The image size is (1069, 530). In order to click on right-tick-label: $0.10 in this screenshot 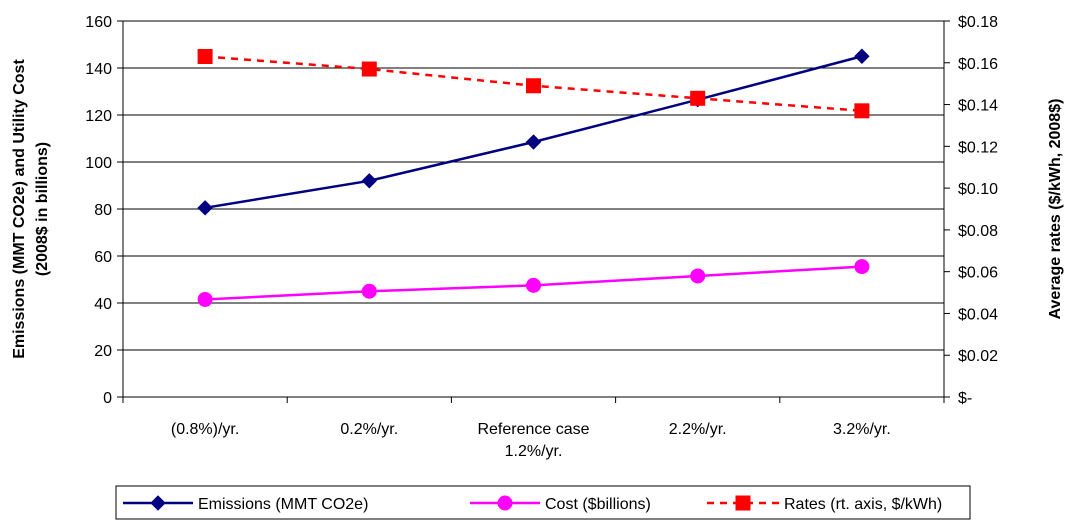, I will do `click(978, 189)`.